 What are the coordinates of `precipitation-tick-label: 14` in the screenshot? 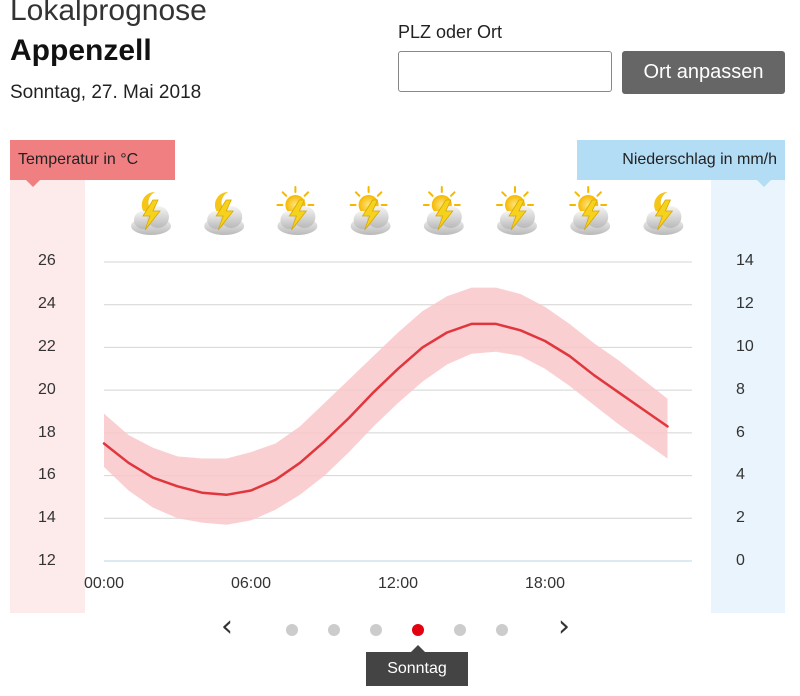 It's located at (745, 260).